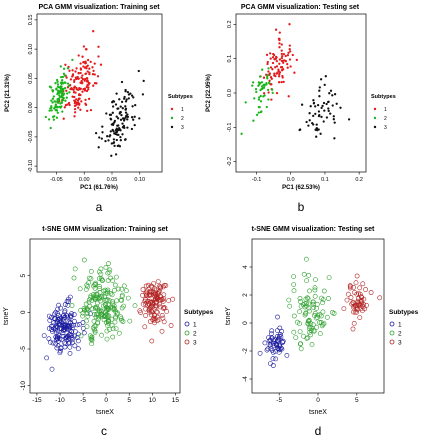  I want to click on panel-c-x-tick-label: 15, so click(176, 400).